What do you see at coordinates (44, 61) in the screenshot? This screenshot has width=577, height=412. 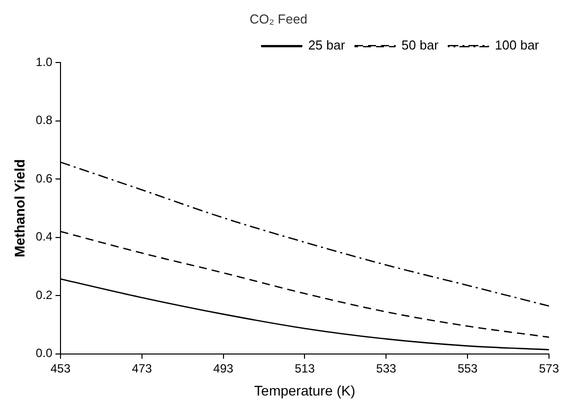 I see `y-tick-label: 1.0` at bounding box center [44, 61].